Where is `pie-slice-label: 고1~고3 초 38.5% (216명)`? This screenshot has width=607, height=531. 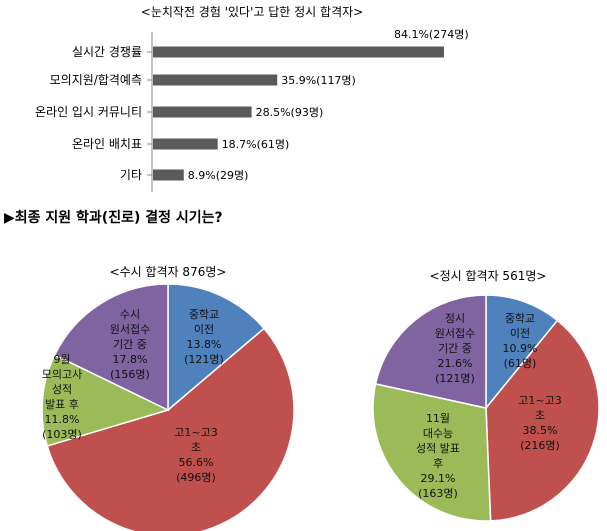 pie-slice-label: 고1~고3 초 38.5% (216명) is located at coordinates (539, 423).